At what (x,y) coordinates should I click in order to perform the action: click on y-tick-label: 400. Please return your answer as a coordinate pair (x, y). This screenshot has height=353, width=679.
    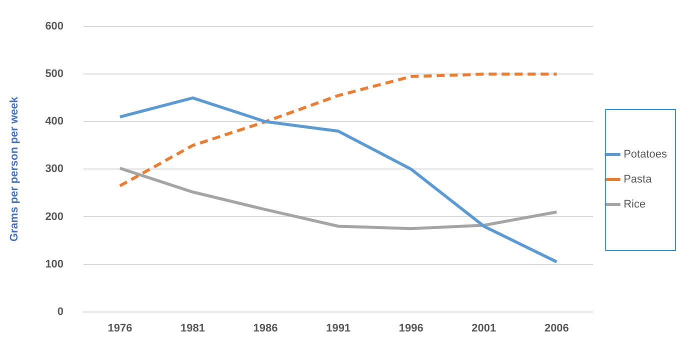
    Looking at the image, I should click on (54, 122).